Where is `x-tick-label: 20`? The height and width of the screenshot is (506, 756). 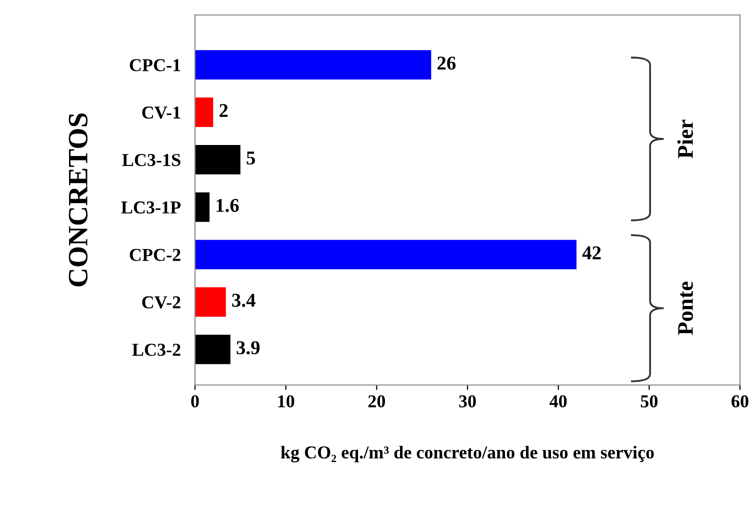 x-tick-label: 20 is located at coordinates (377, 401).